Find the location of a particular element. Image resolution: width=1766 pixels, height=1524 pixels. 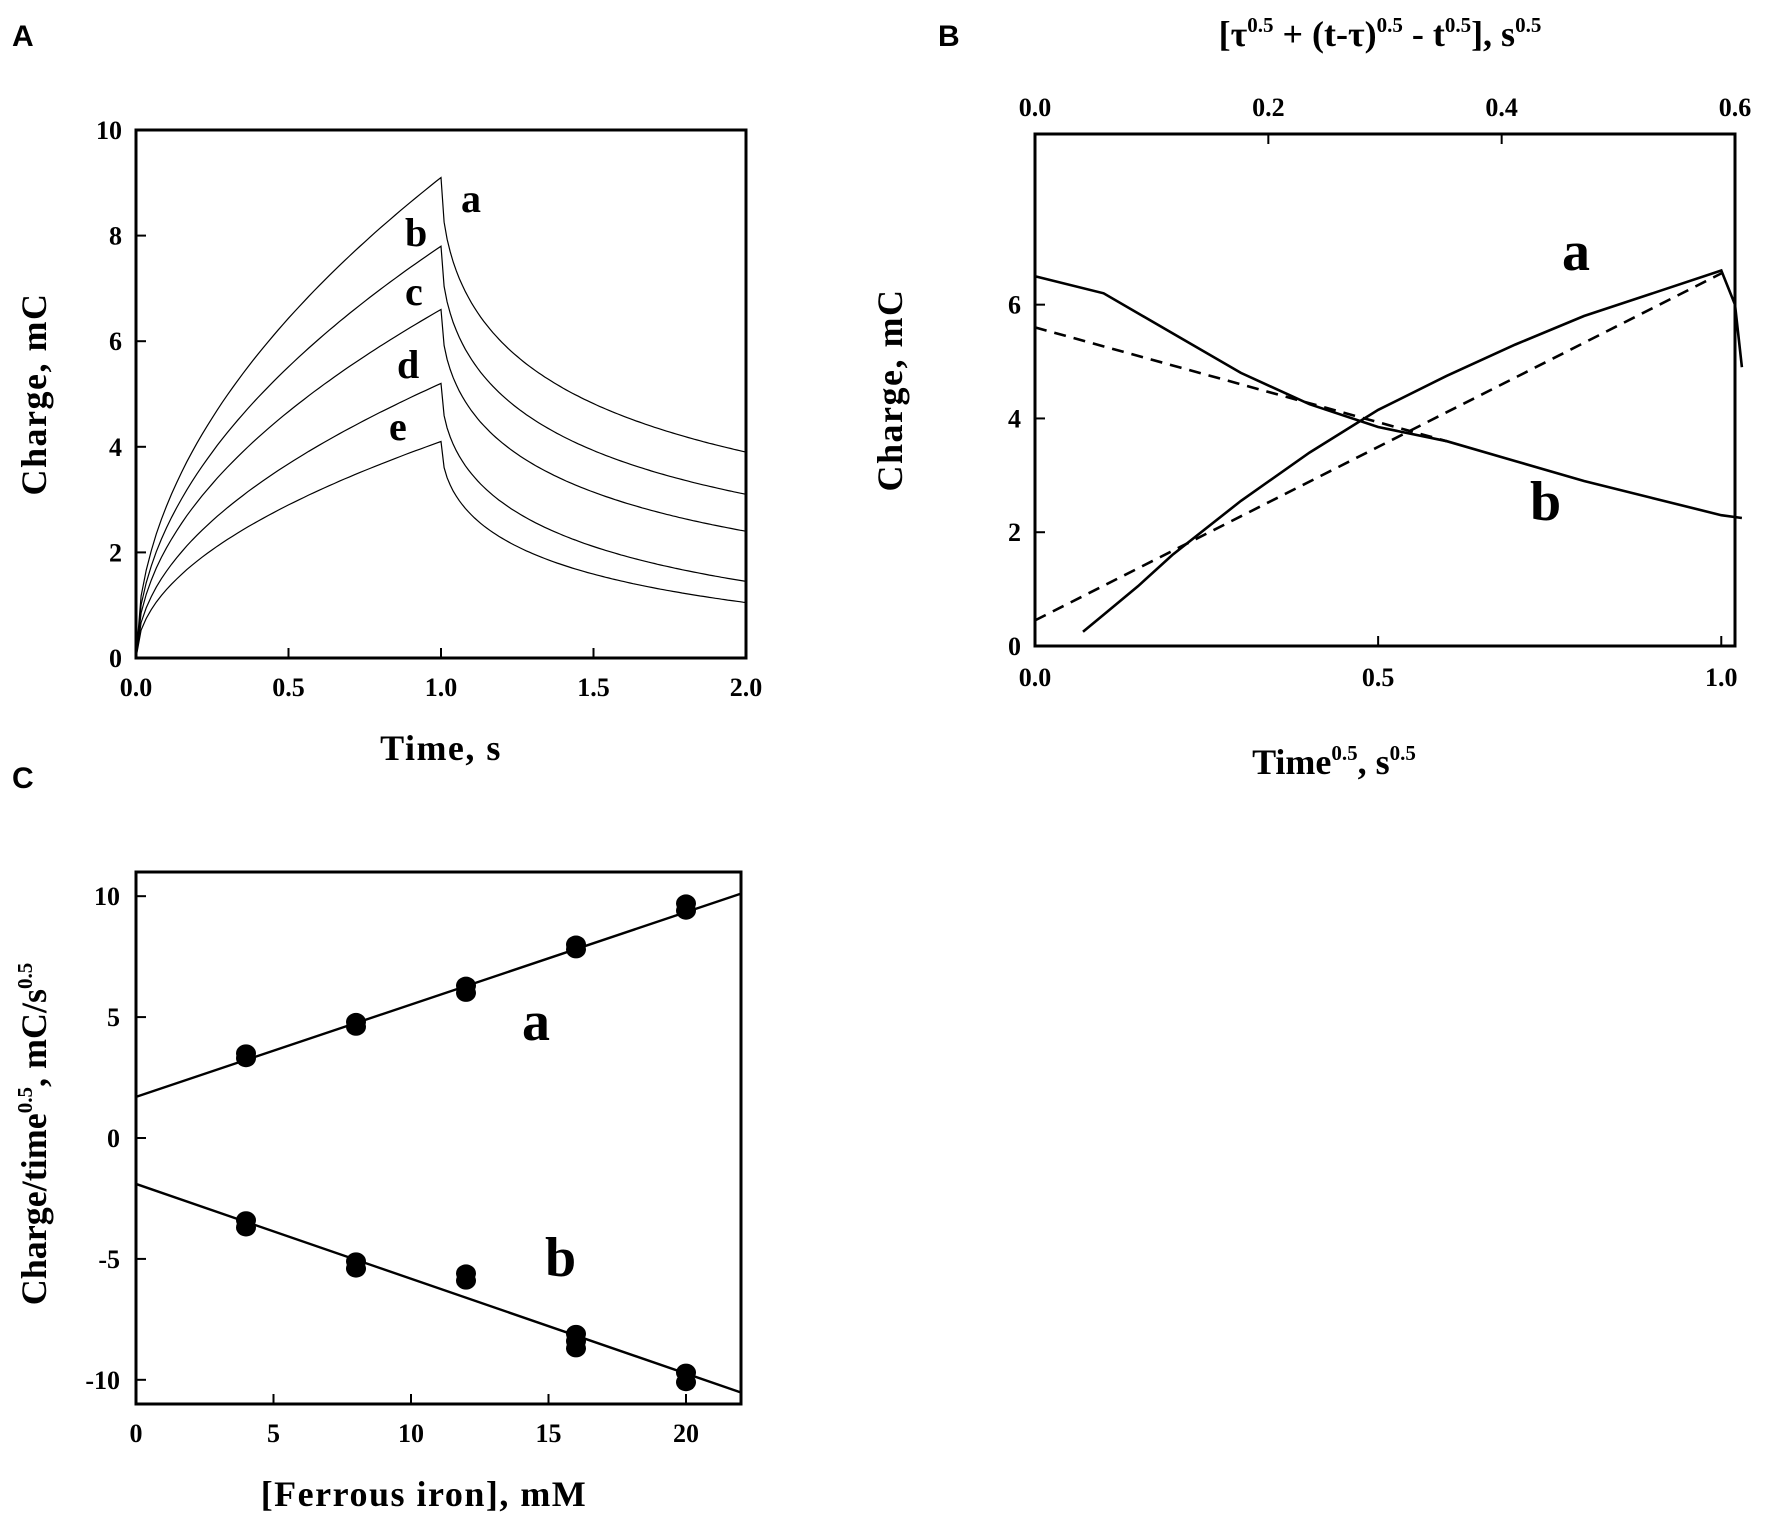

panel-a-x-tick-label: 0.0 is located at coordinates (136, 687).